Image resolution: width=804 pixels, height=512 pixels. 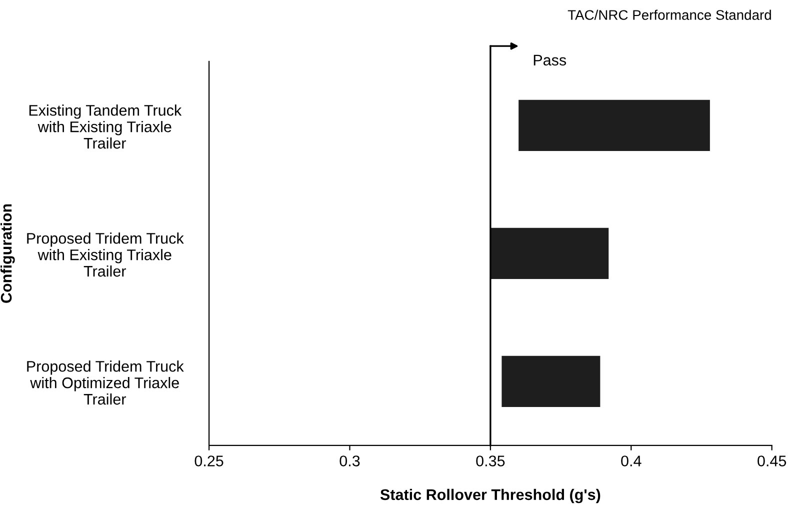 I want to click on chart-title: TAC/NRC Performance Standard, so click(x=669, y=15).